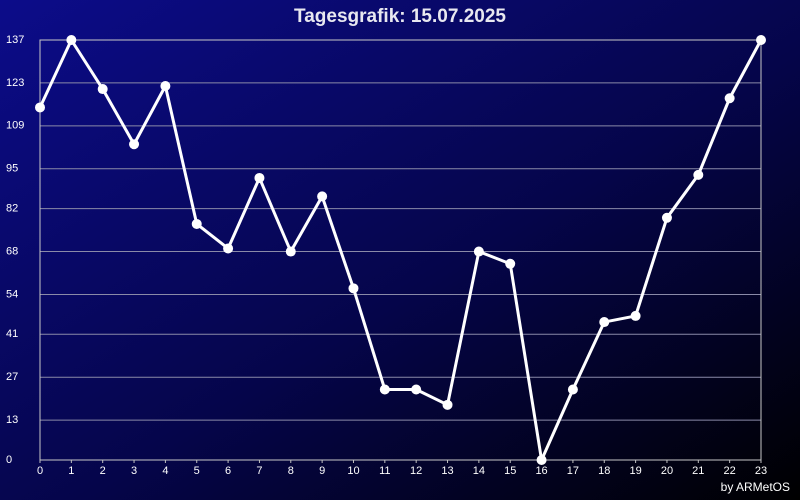 The width and height of the screenshot is (800, 500). What do you see at coordinates (761, 471) in the screenshot?
I see `x-tick-label: 23` at bounding box center [761, 471].